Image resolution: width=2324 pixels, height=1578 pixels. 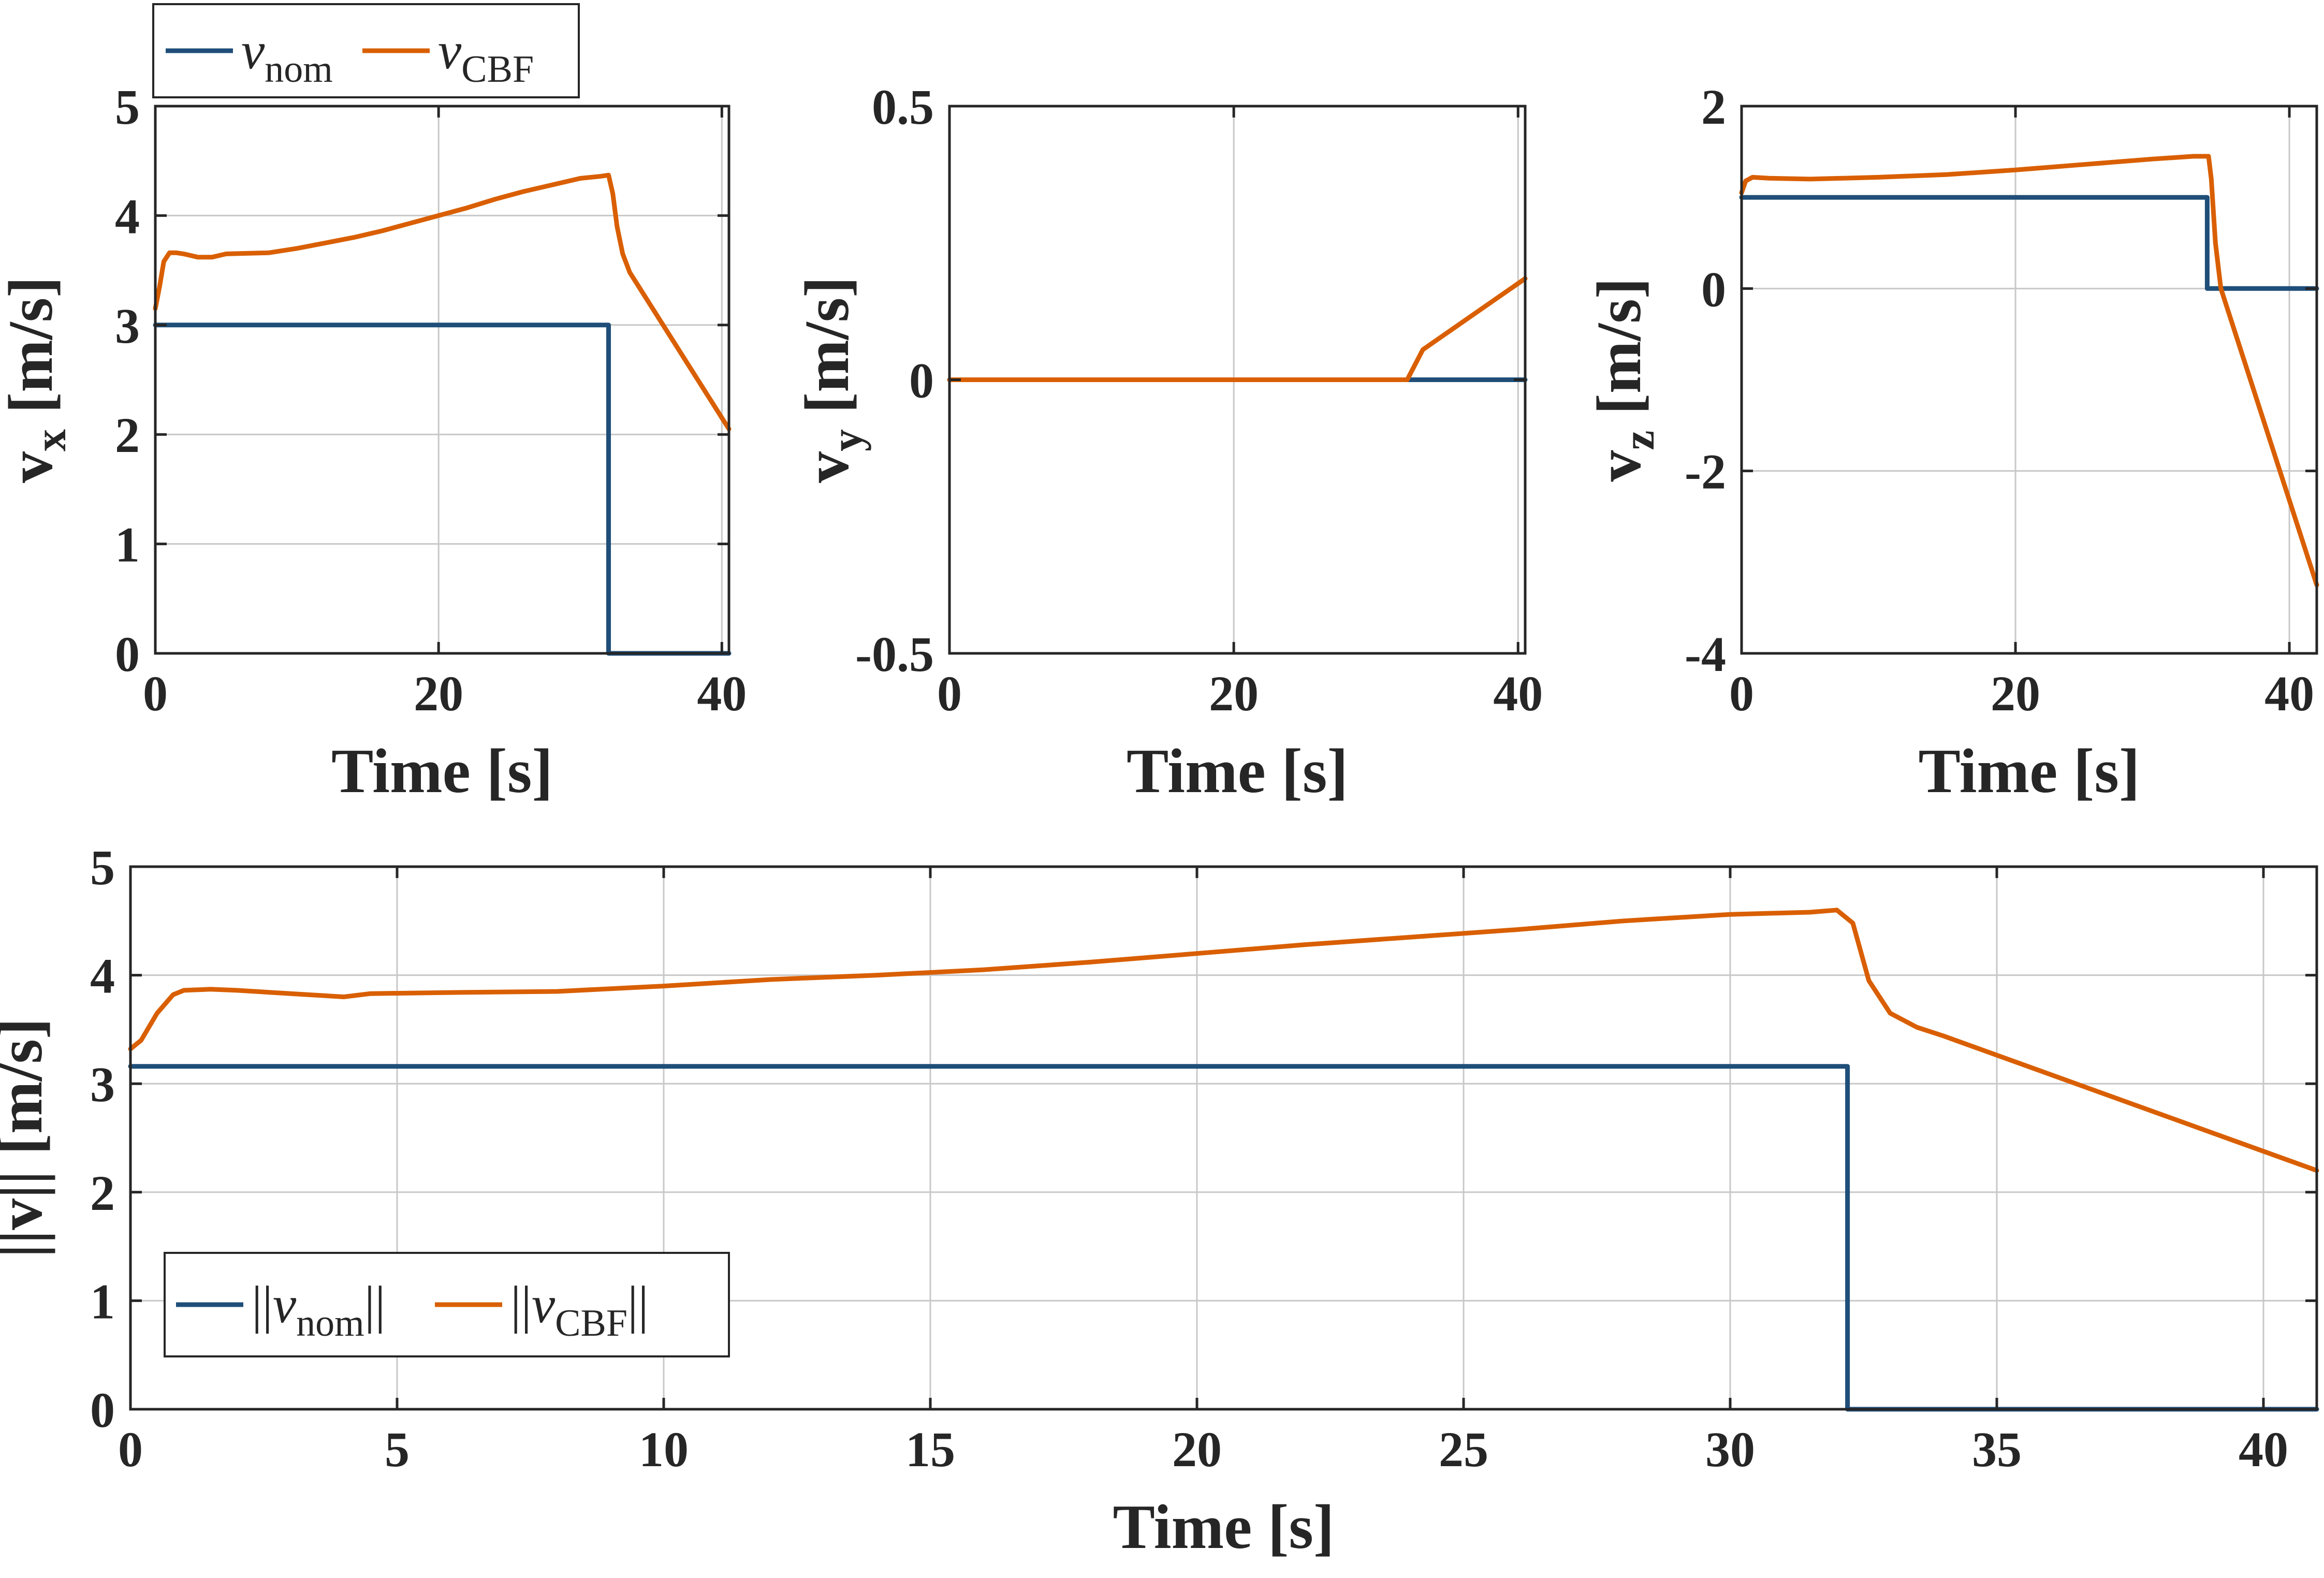 I want to click on x-tick-label: 25, so click(x=1464, y=1449).